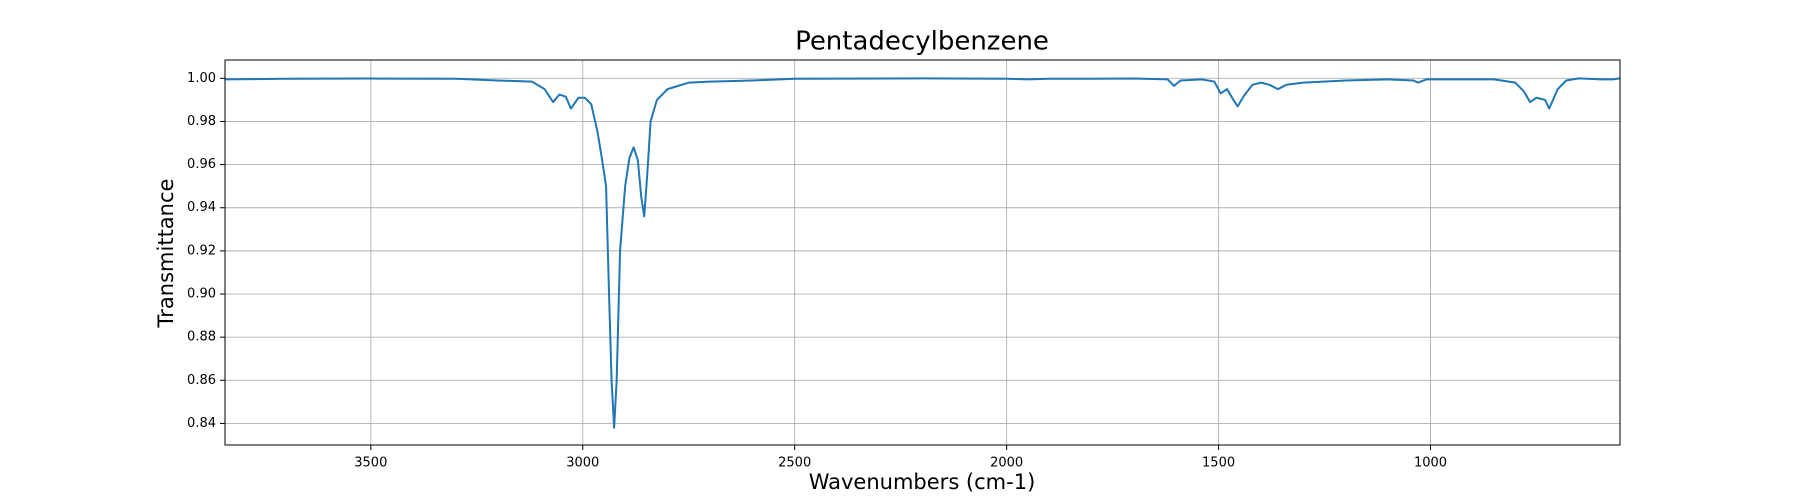 This screenshot has width=1800, height=500. Describe the element at coordinates (1430, 463) in the screenshot. I see `x-tick-label: 1000` at that location.